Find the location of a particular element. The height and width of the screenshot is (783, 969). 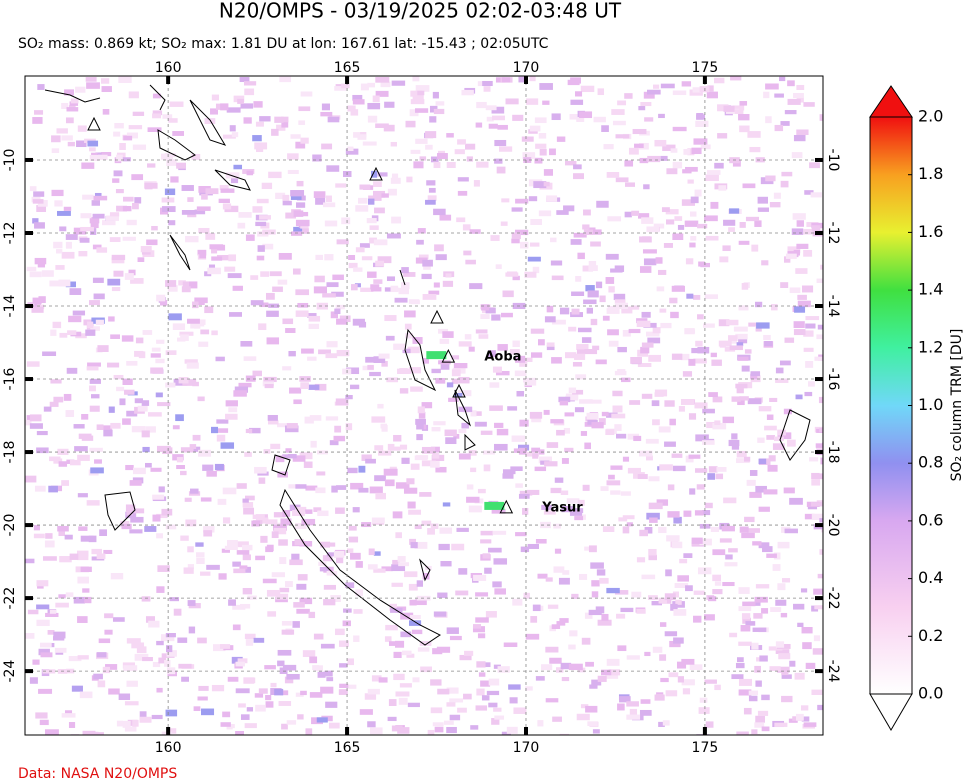

so2-hotspot is located at coordinates (436, 355).